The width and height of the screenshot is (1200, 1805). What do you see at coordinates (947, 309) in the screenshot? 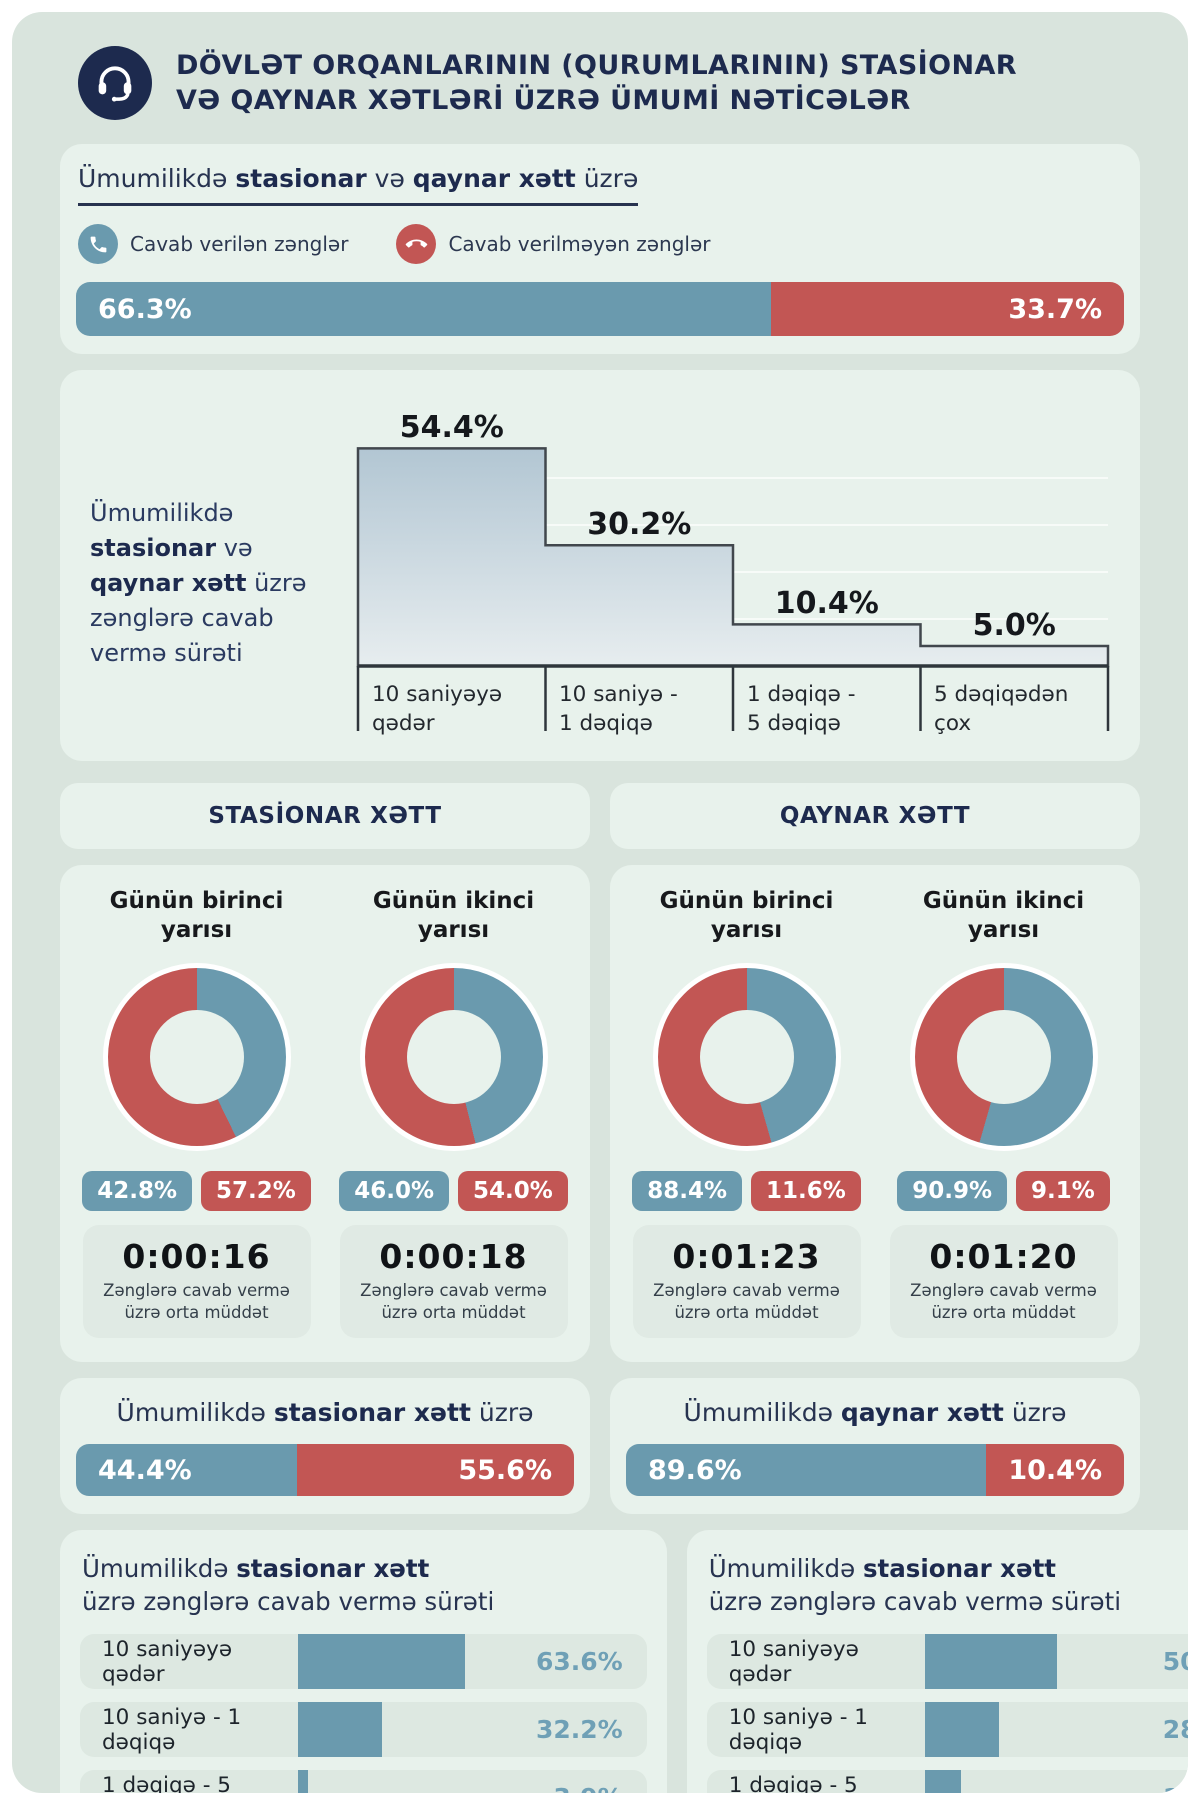
I see `missed-segment: 33.7%` at bounding box center [947, 309].